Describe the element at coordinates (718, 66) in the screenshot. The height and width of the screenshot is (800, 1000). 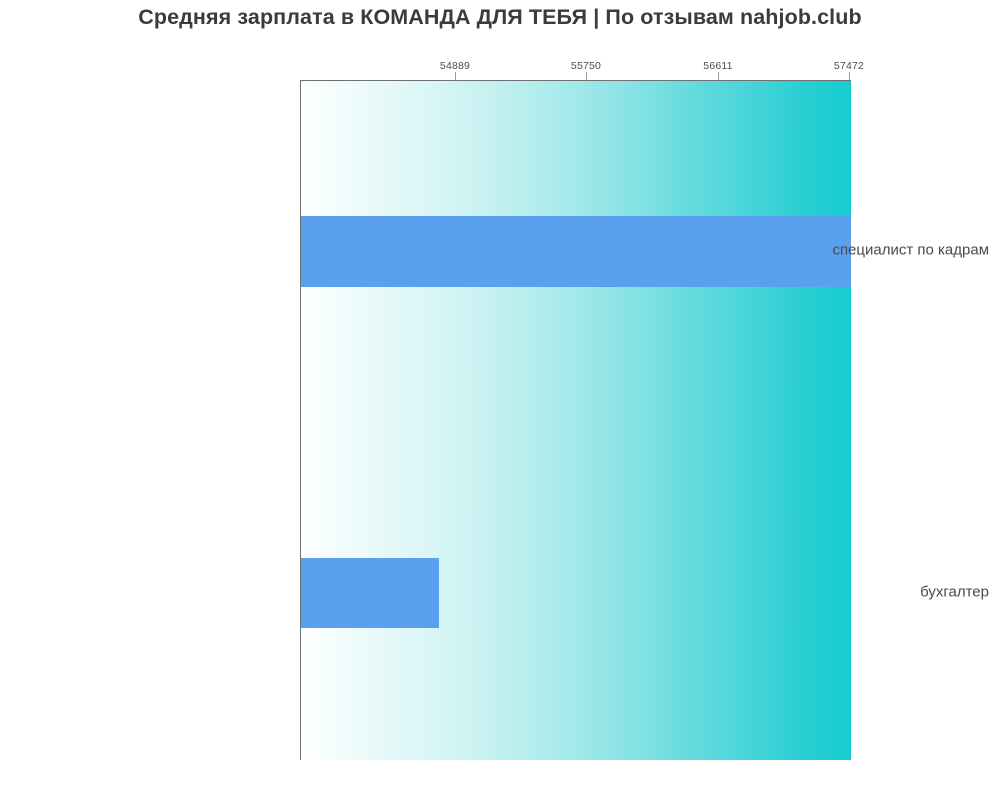
I see `x-tick-label-2: 56611` at that location.